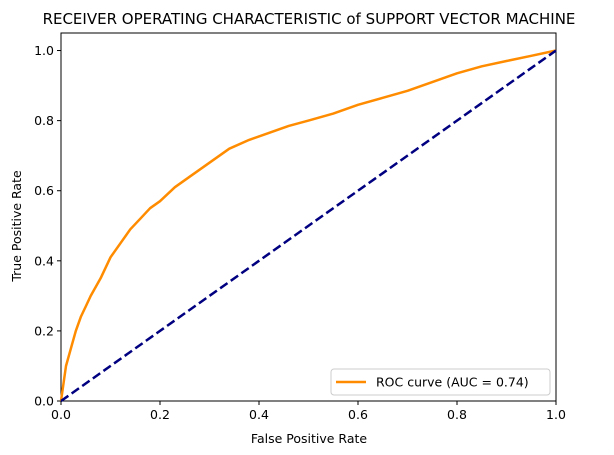 This screenshot has width=614, height=455. I want to click on y-axis-label: True Positive Rate, so click(16, 226).